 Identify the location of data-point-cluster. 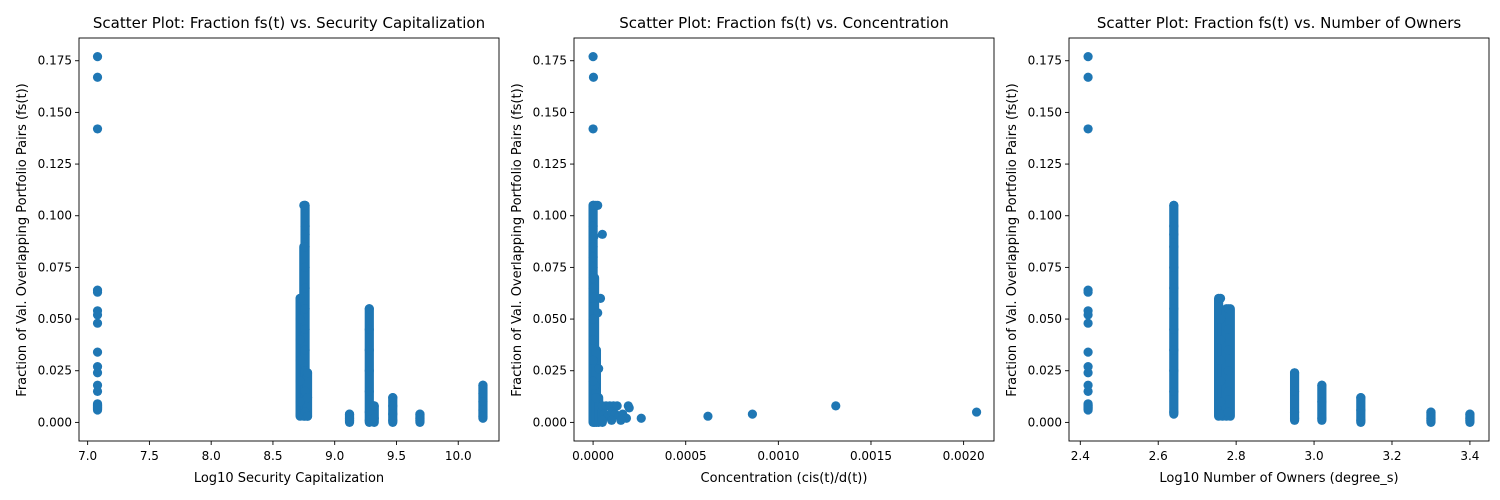
(369, 365).